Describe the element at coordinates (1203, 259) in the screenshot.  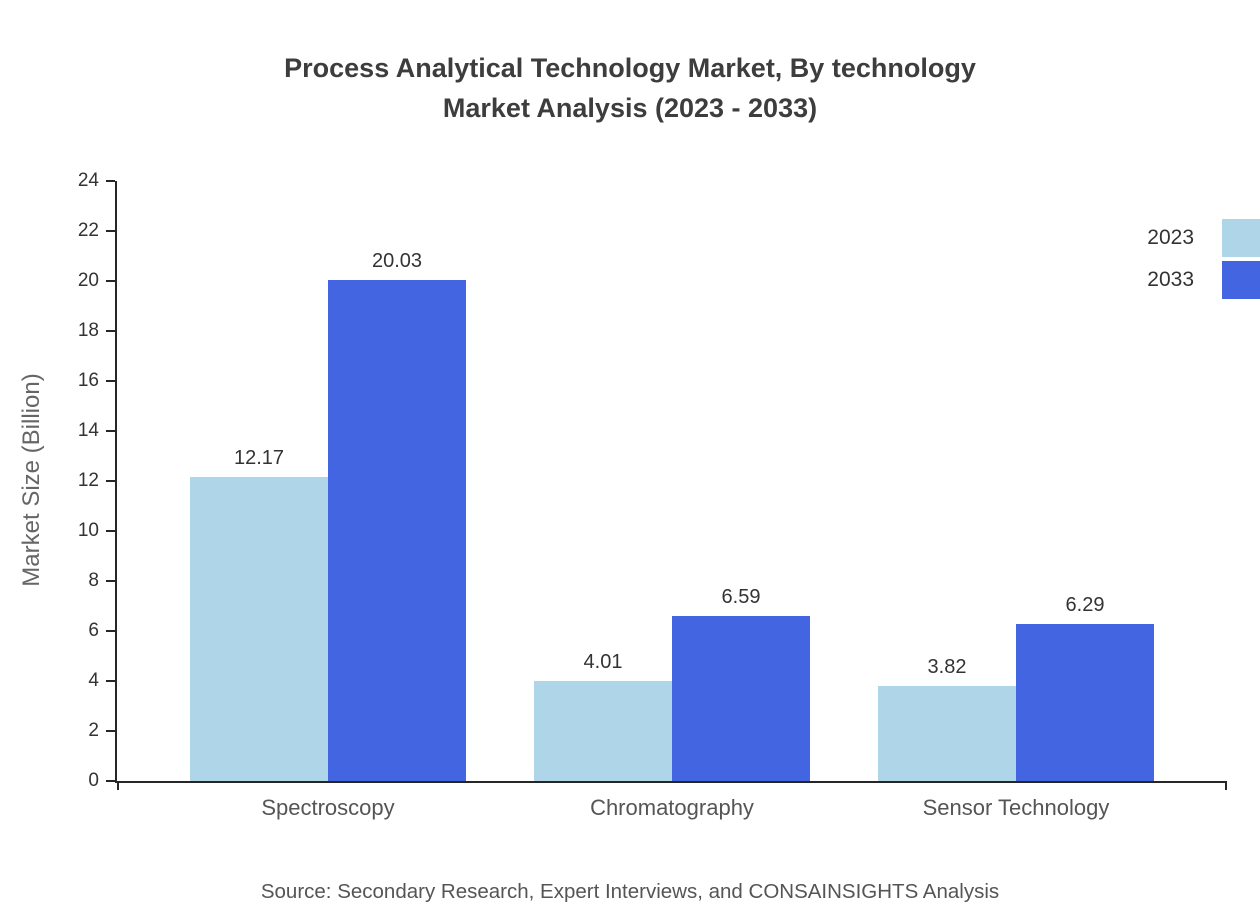
I see `legend: 2023 2033` at that location.